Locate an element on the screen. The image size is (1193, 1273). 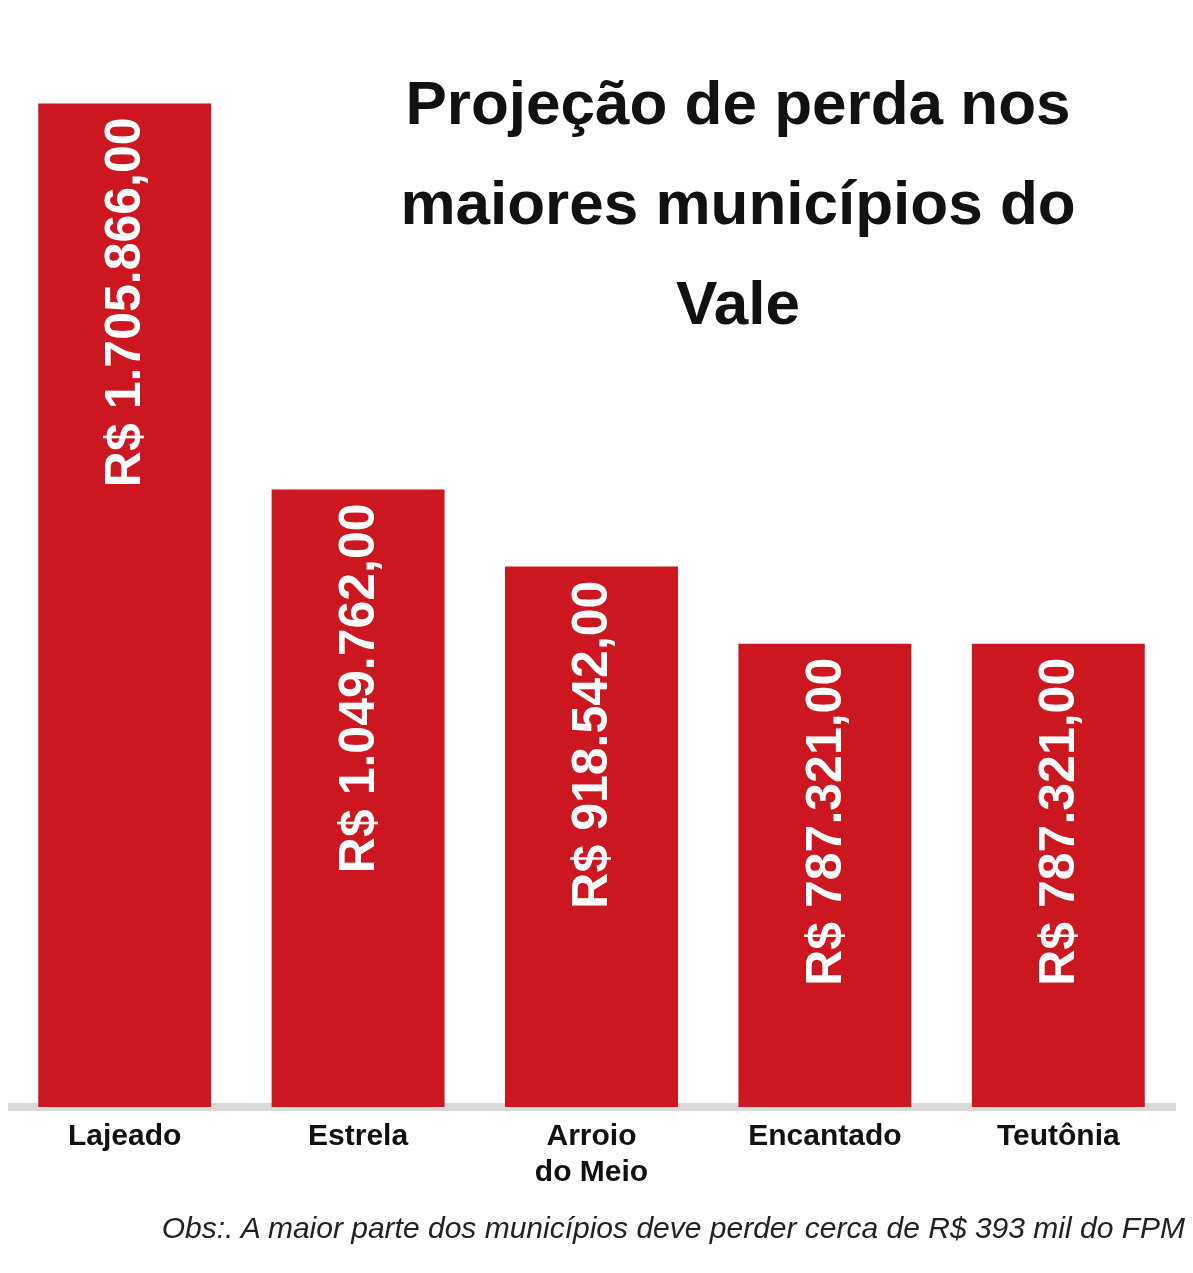
data-label: R$ 918.542,00 is located at coordinates (590, 744).